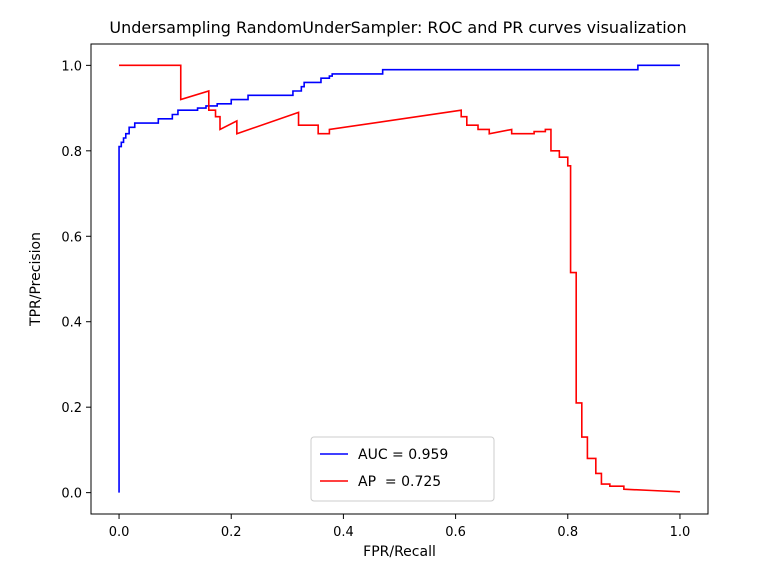 The width and height of the screenshot is (781, 565). Describe the element at coordinates (71, 494) in the screenshot. I see `y-tick-label: 0.0` at that location.